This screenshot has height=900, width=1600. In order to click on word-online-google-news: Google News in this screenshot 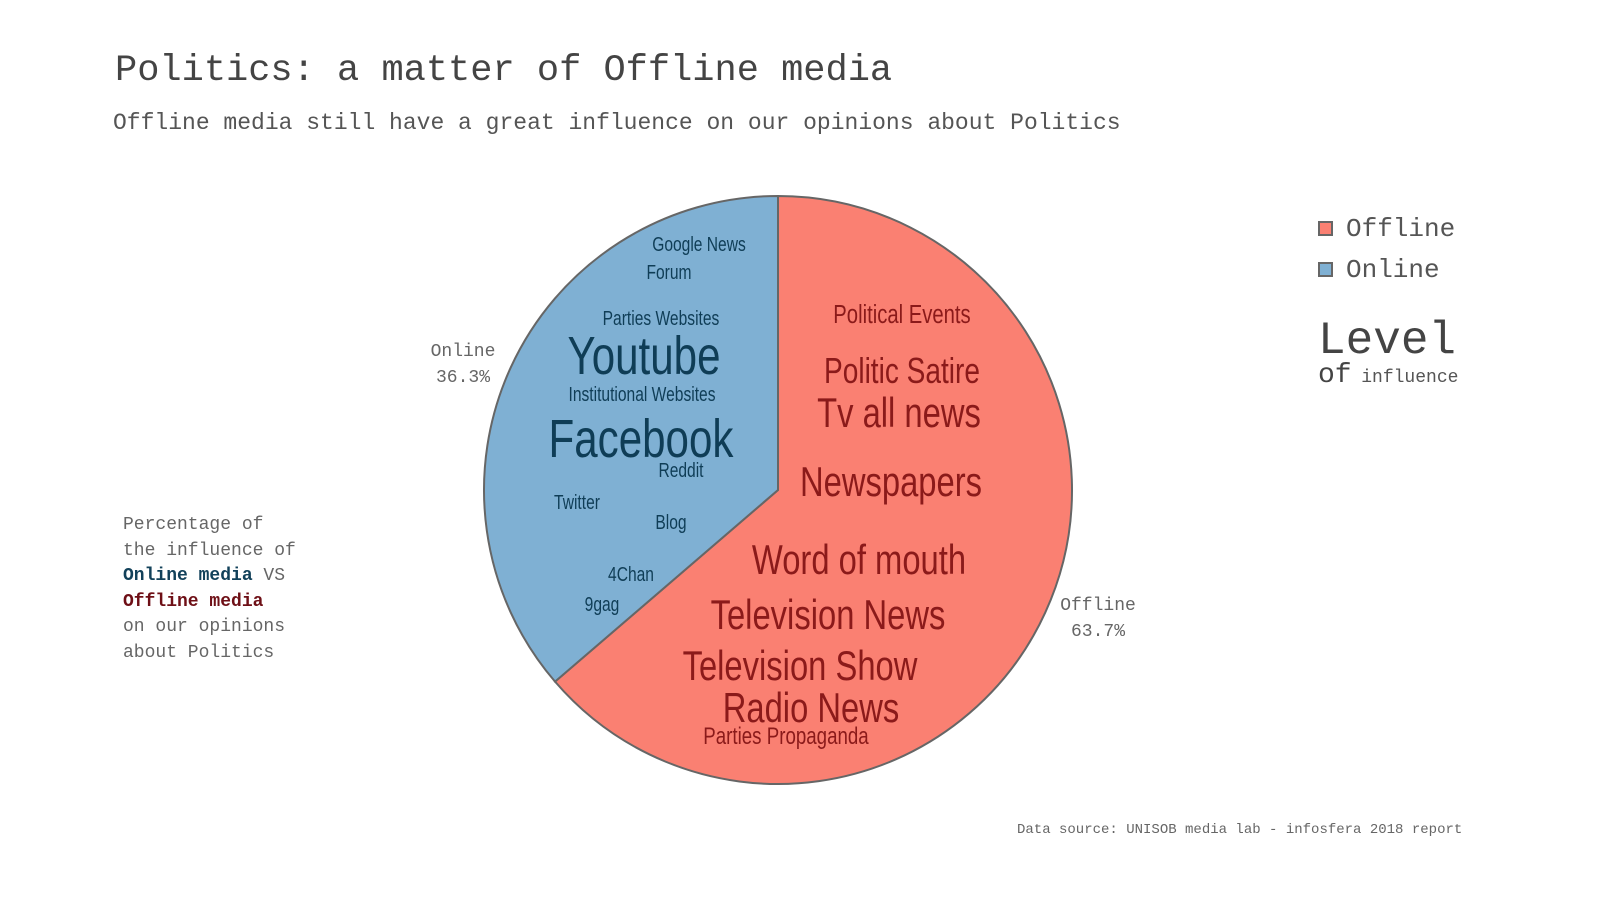, I will do `click(699, 244)`.